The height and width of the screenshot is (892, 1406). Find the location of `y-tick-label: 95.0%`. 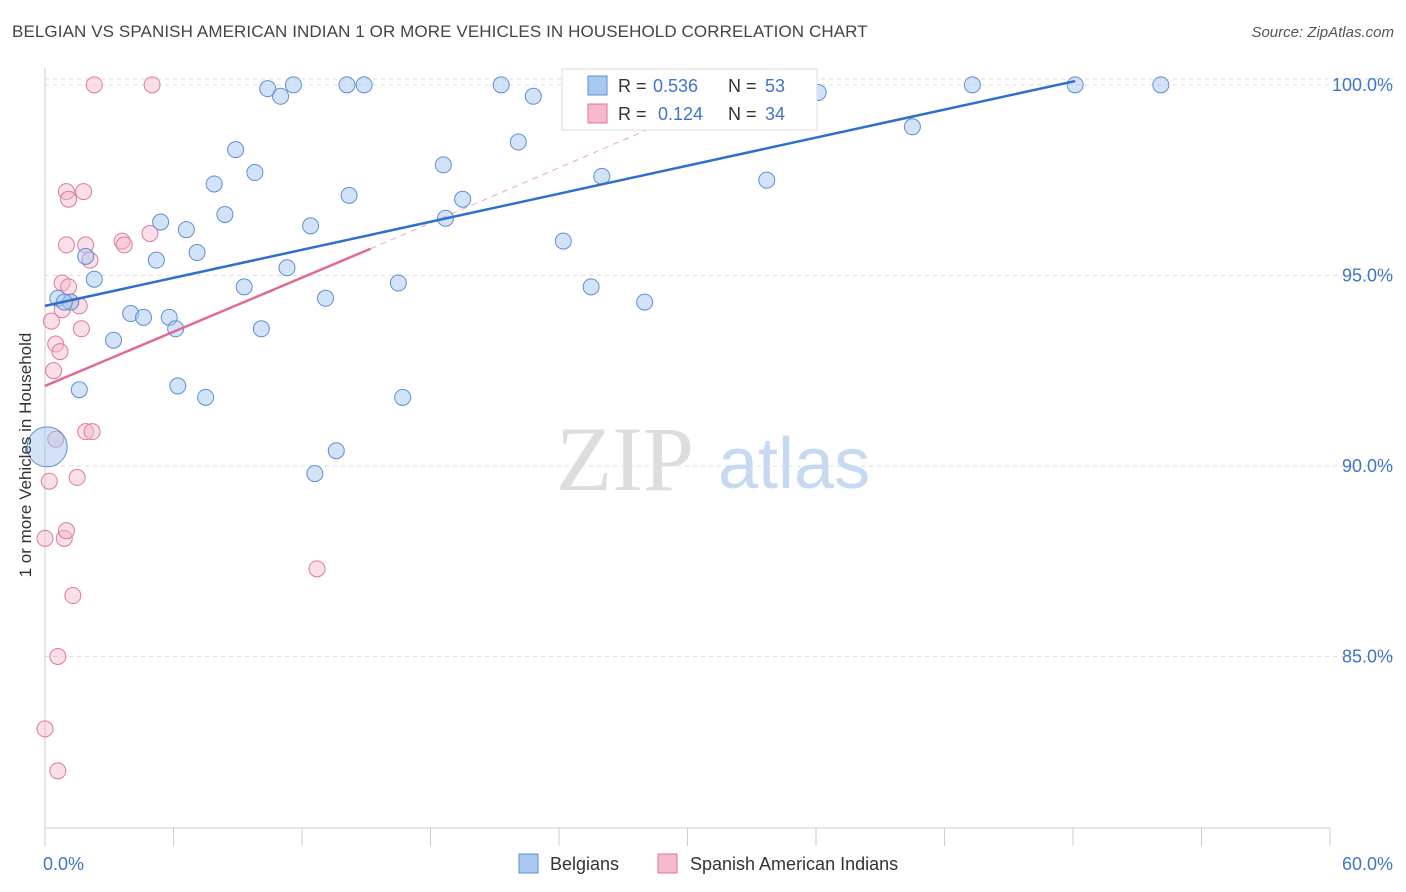

y-tick-label: 95.0% is located at coordinates (1367, 275).